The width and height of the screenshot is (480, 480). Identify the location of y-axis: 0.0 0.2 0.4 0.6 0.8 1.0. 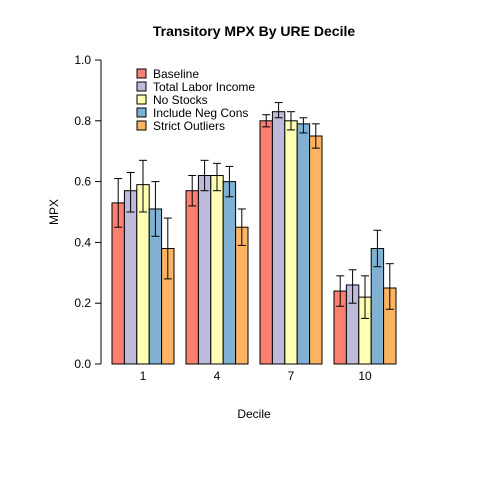
(88, 212).